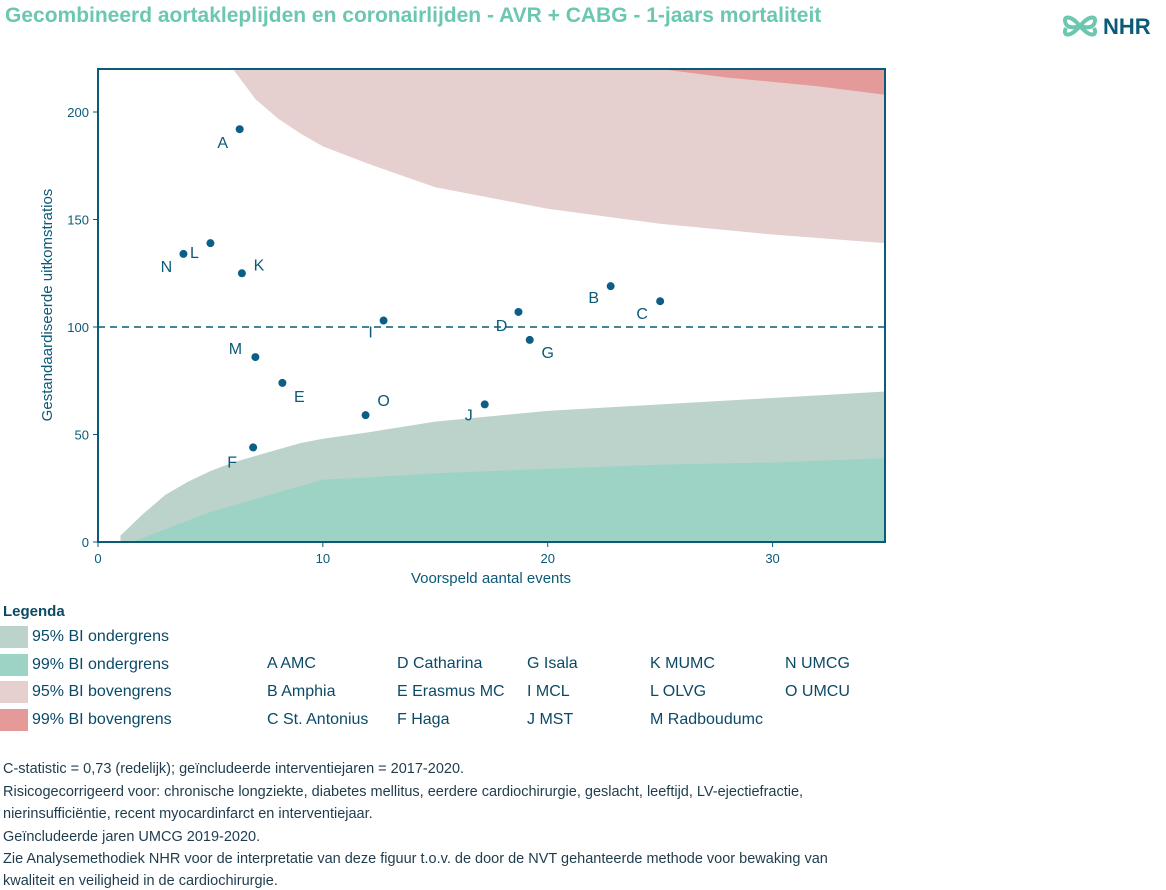  Describe the element at coordinates (167, 267) in the screenshot. I see `point-label-n: N` at that location.